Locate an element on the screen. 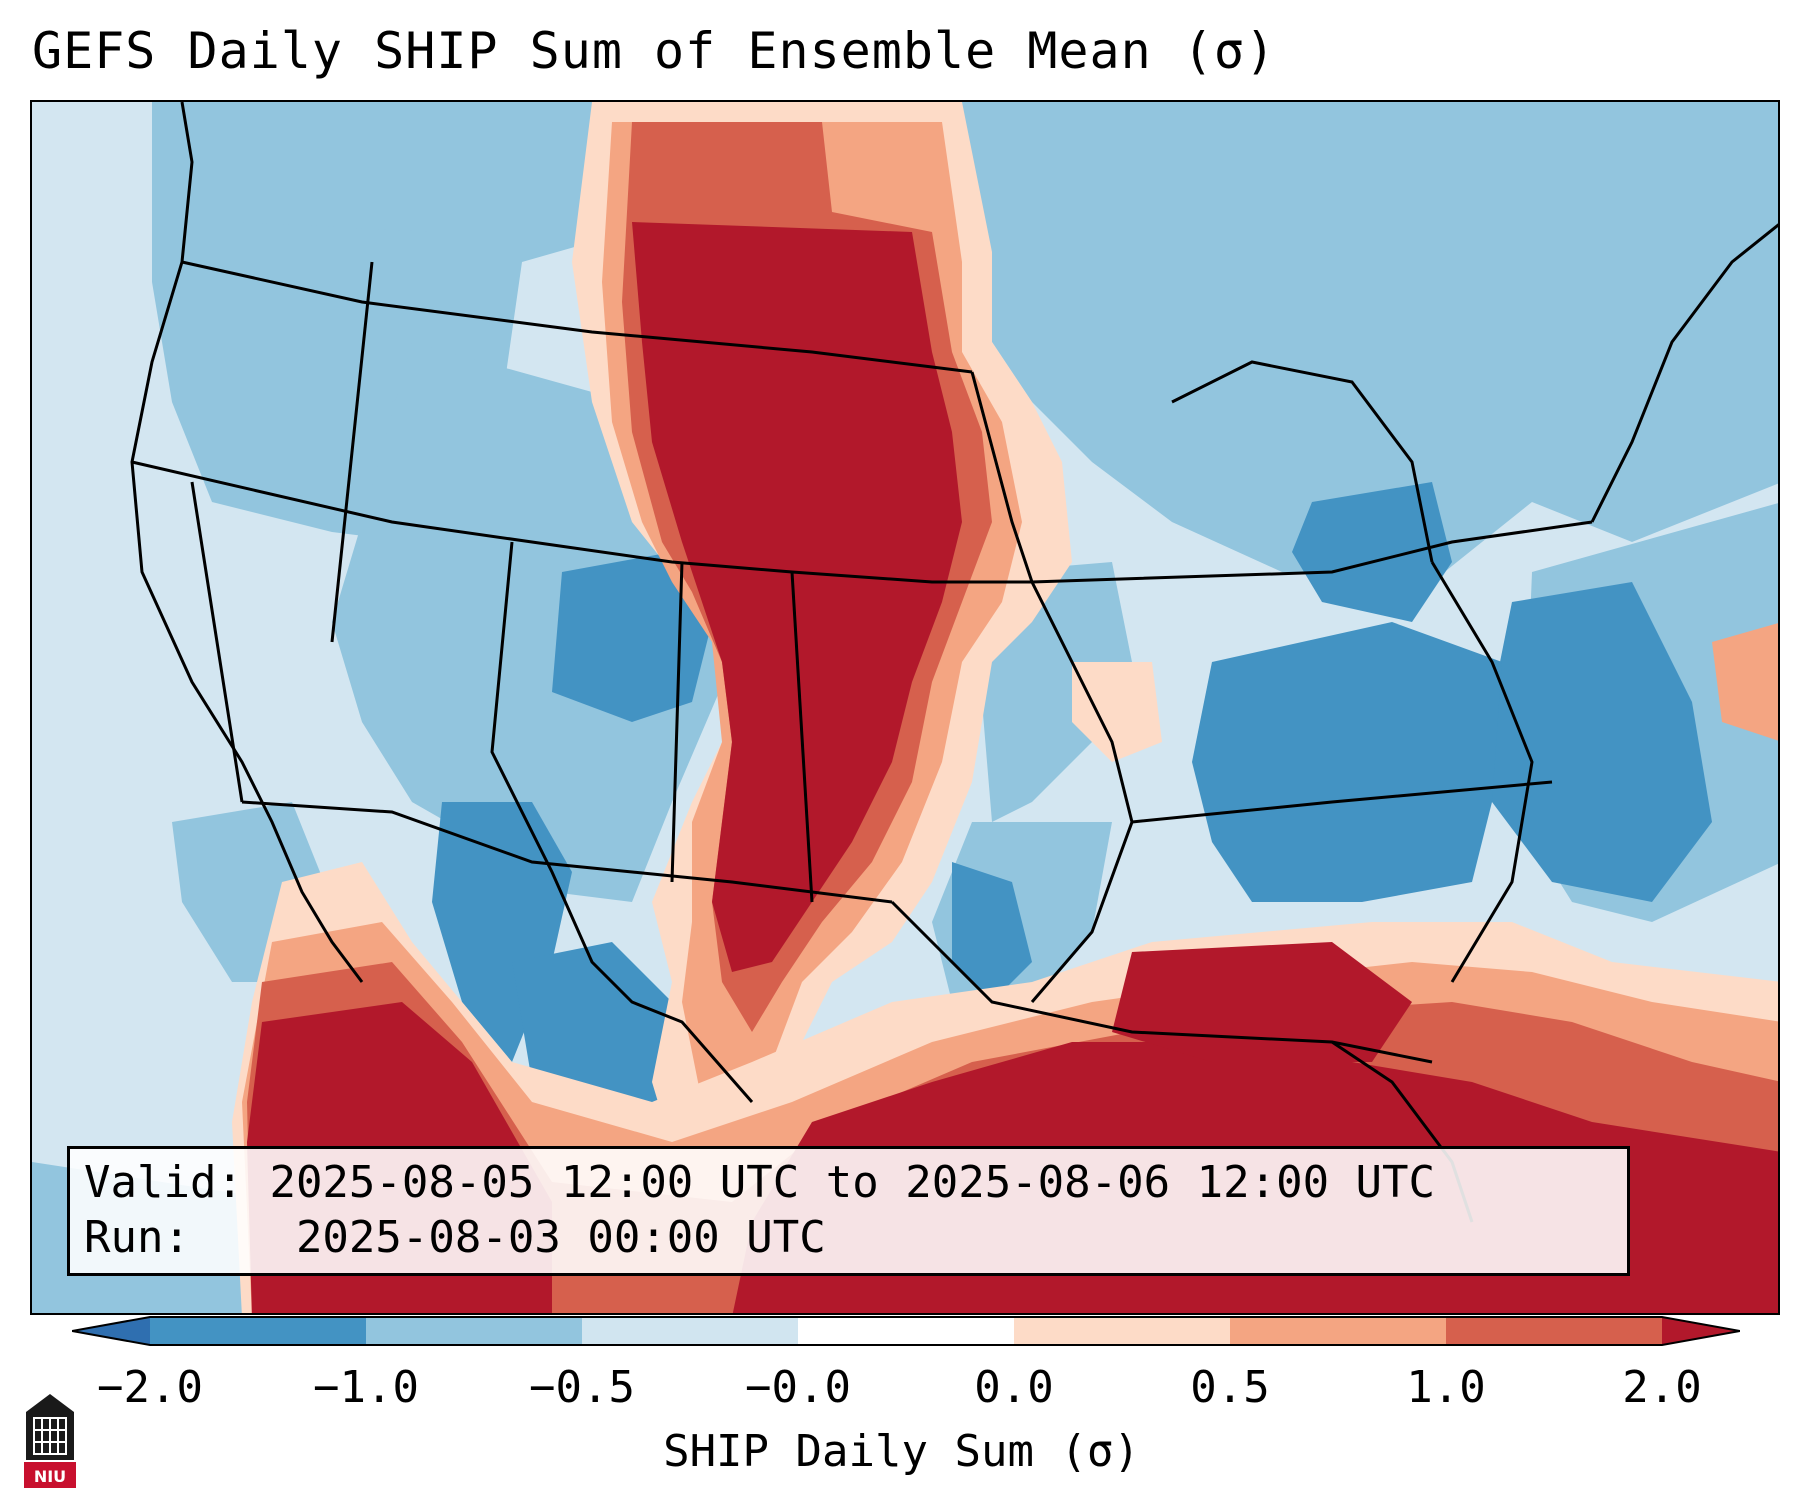 This screenshot has height=1506, width=1803. colorbar-tick-label: −0.5 is located at coordinates (582, 1387).